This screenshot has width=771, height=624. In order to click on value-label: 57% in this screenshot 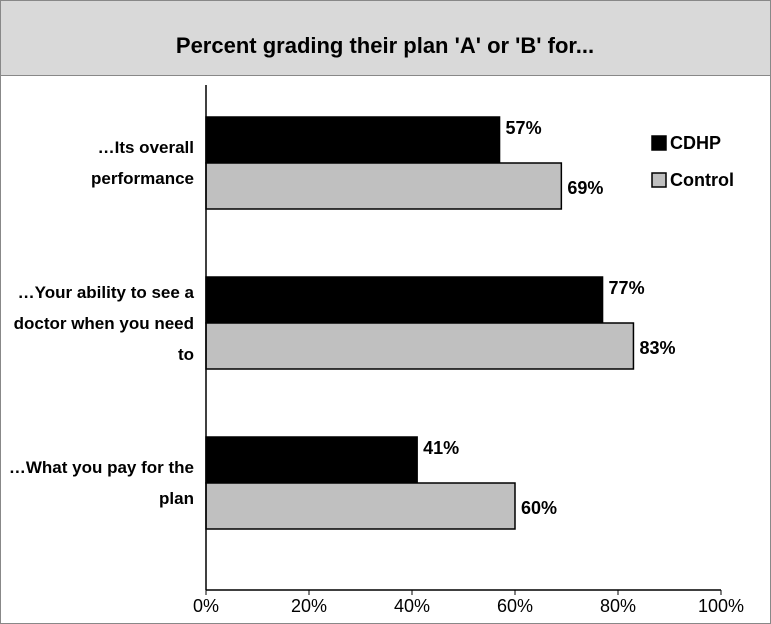, I will do `click(524, 128)`.